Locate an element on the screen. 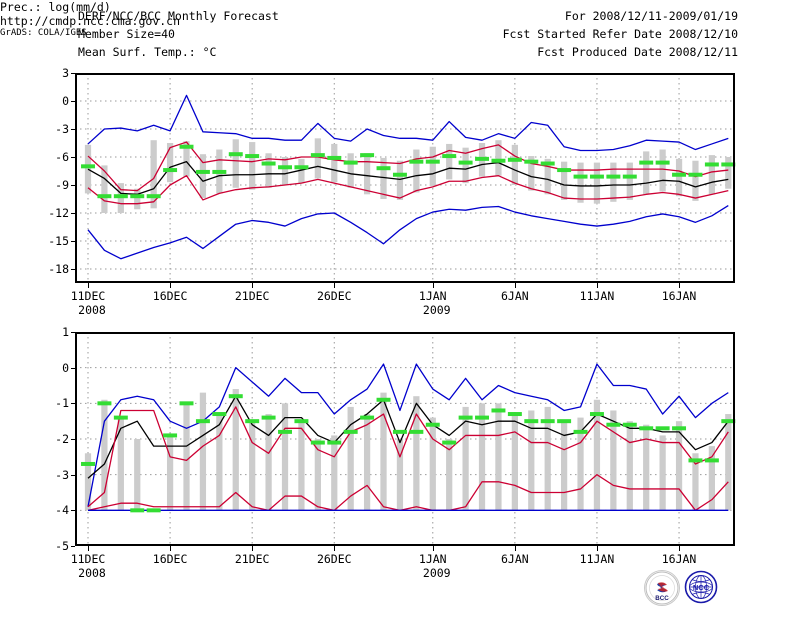  member-size-label: Member Size=40 is located at coordinates (126, 34).